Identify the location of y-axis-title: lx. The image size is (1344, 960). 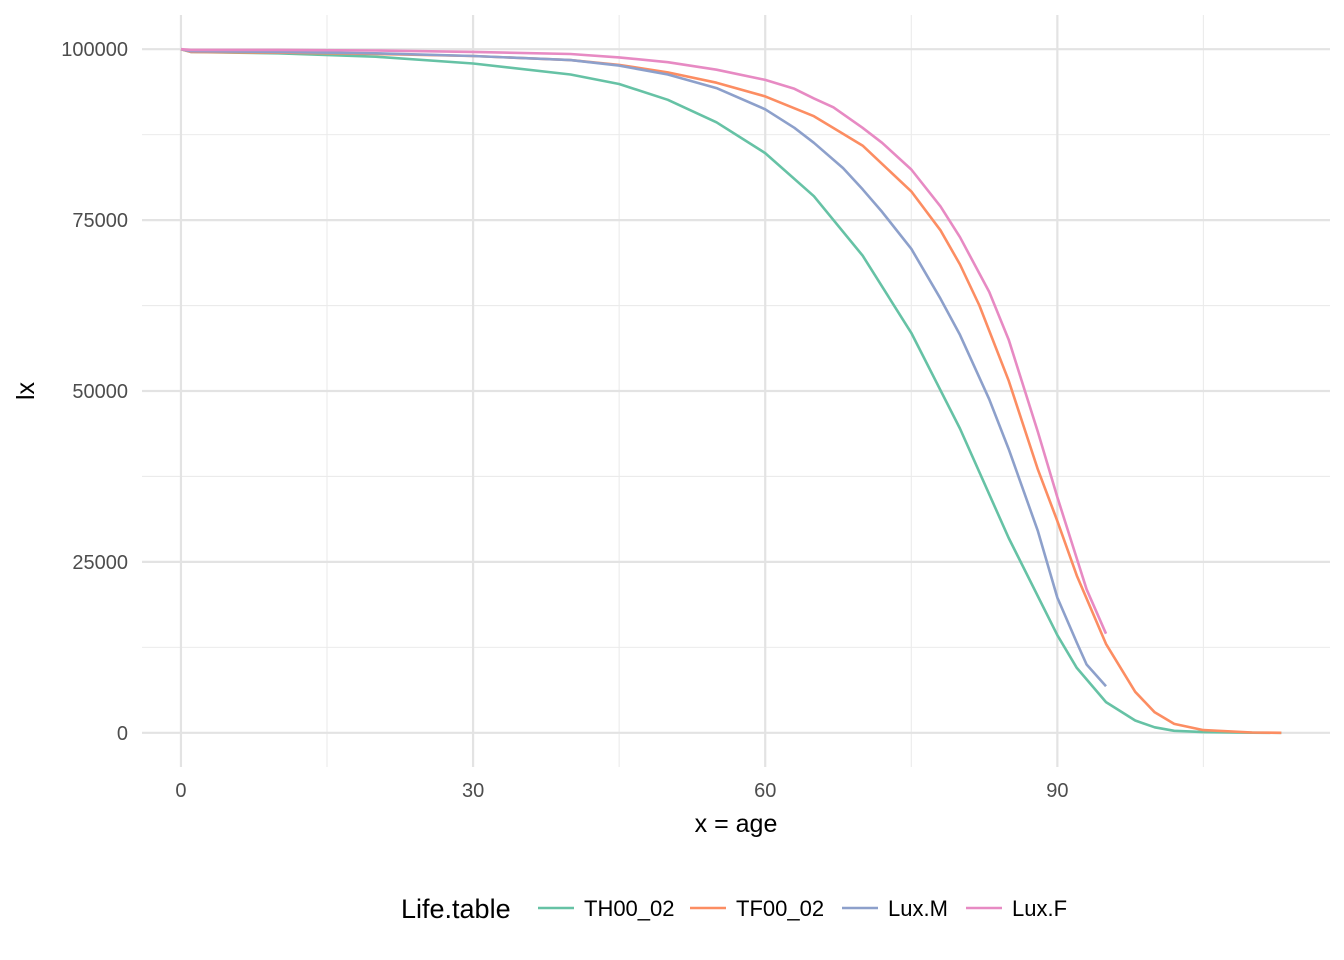
(26, 390).